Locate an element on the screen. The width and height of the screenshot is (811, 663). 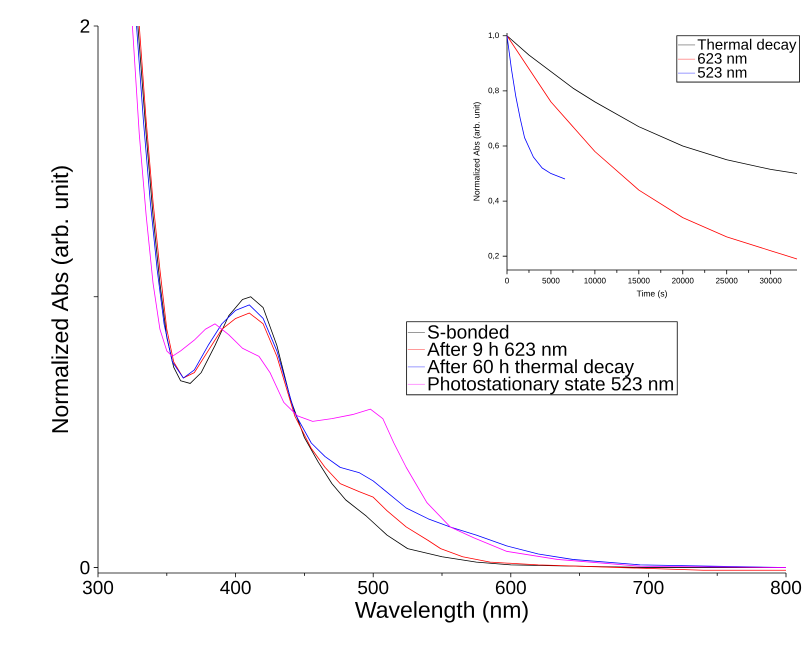
y-tick-label: 0,4 is located at coordinates (493, 201).